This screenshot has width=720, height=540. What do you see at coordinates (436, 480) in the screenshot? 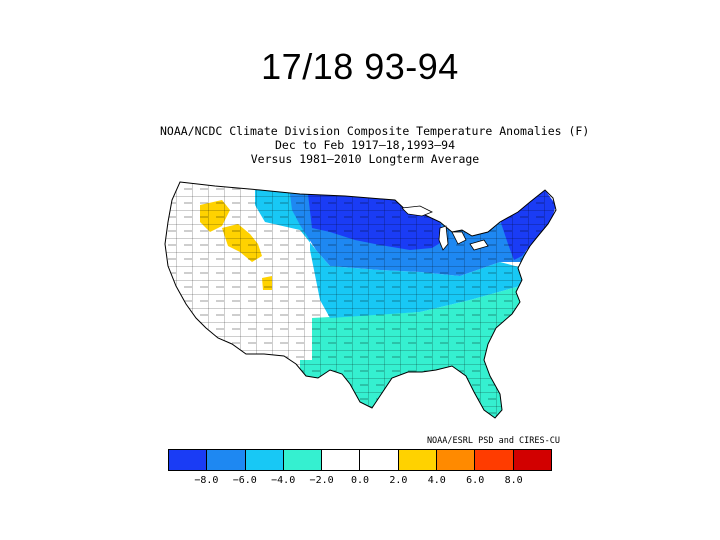
I see `scale-tick-label: 4.0` at bounding box center [436, 480].